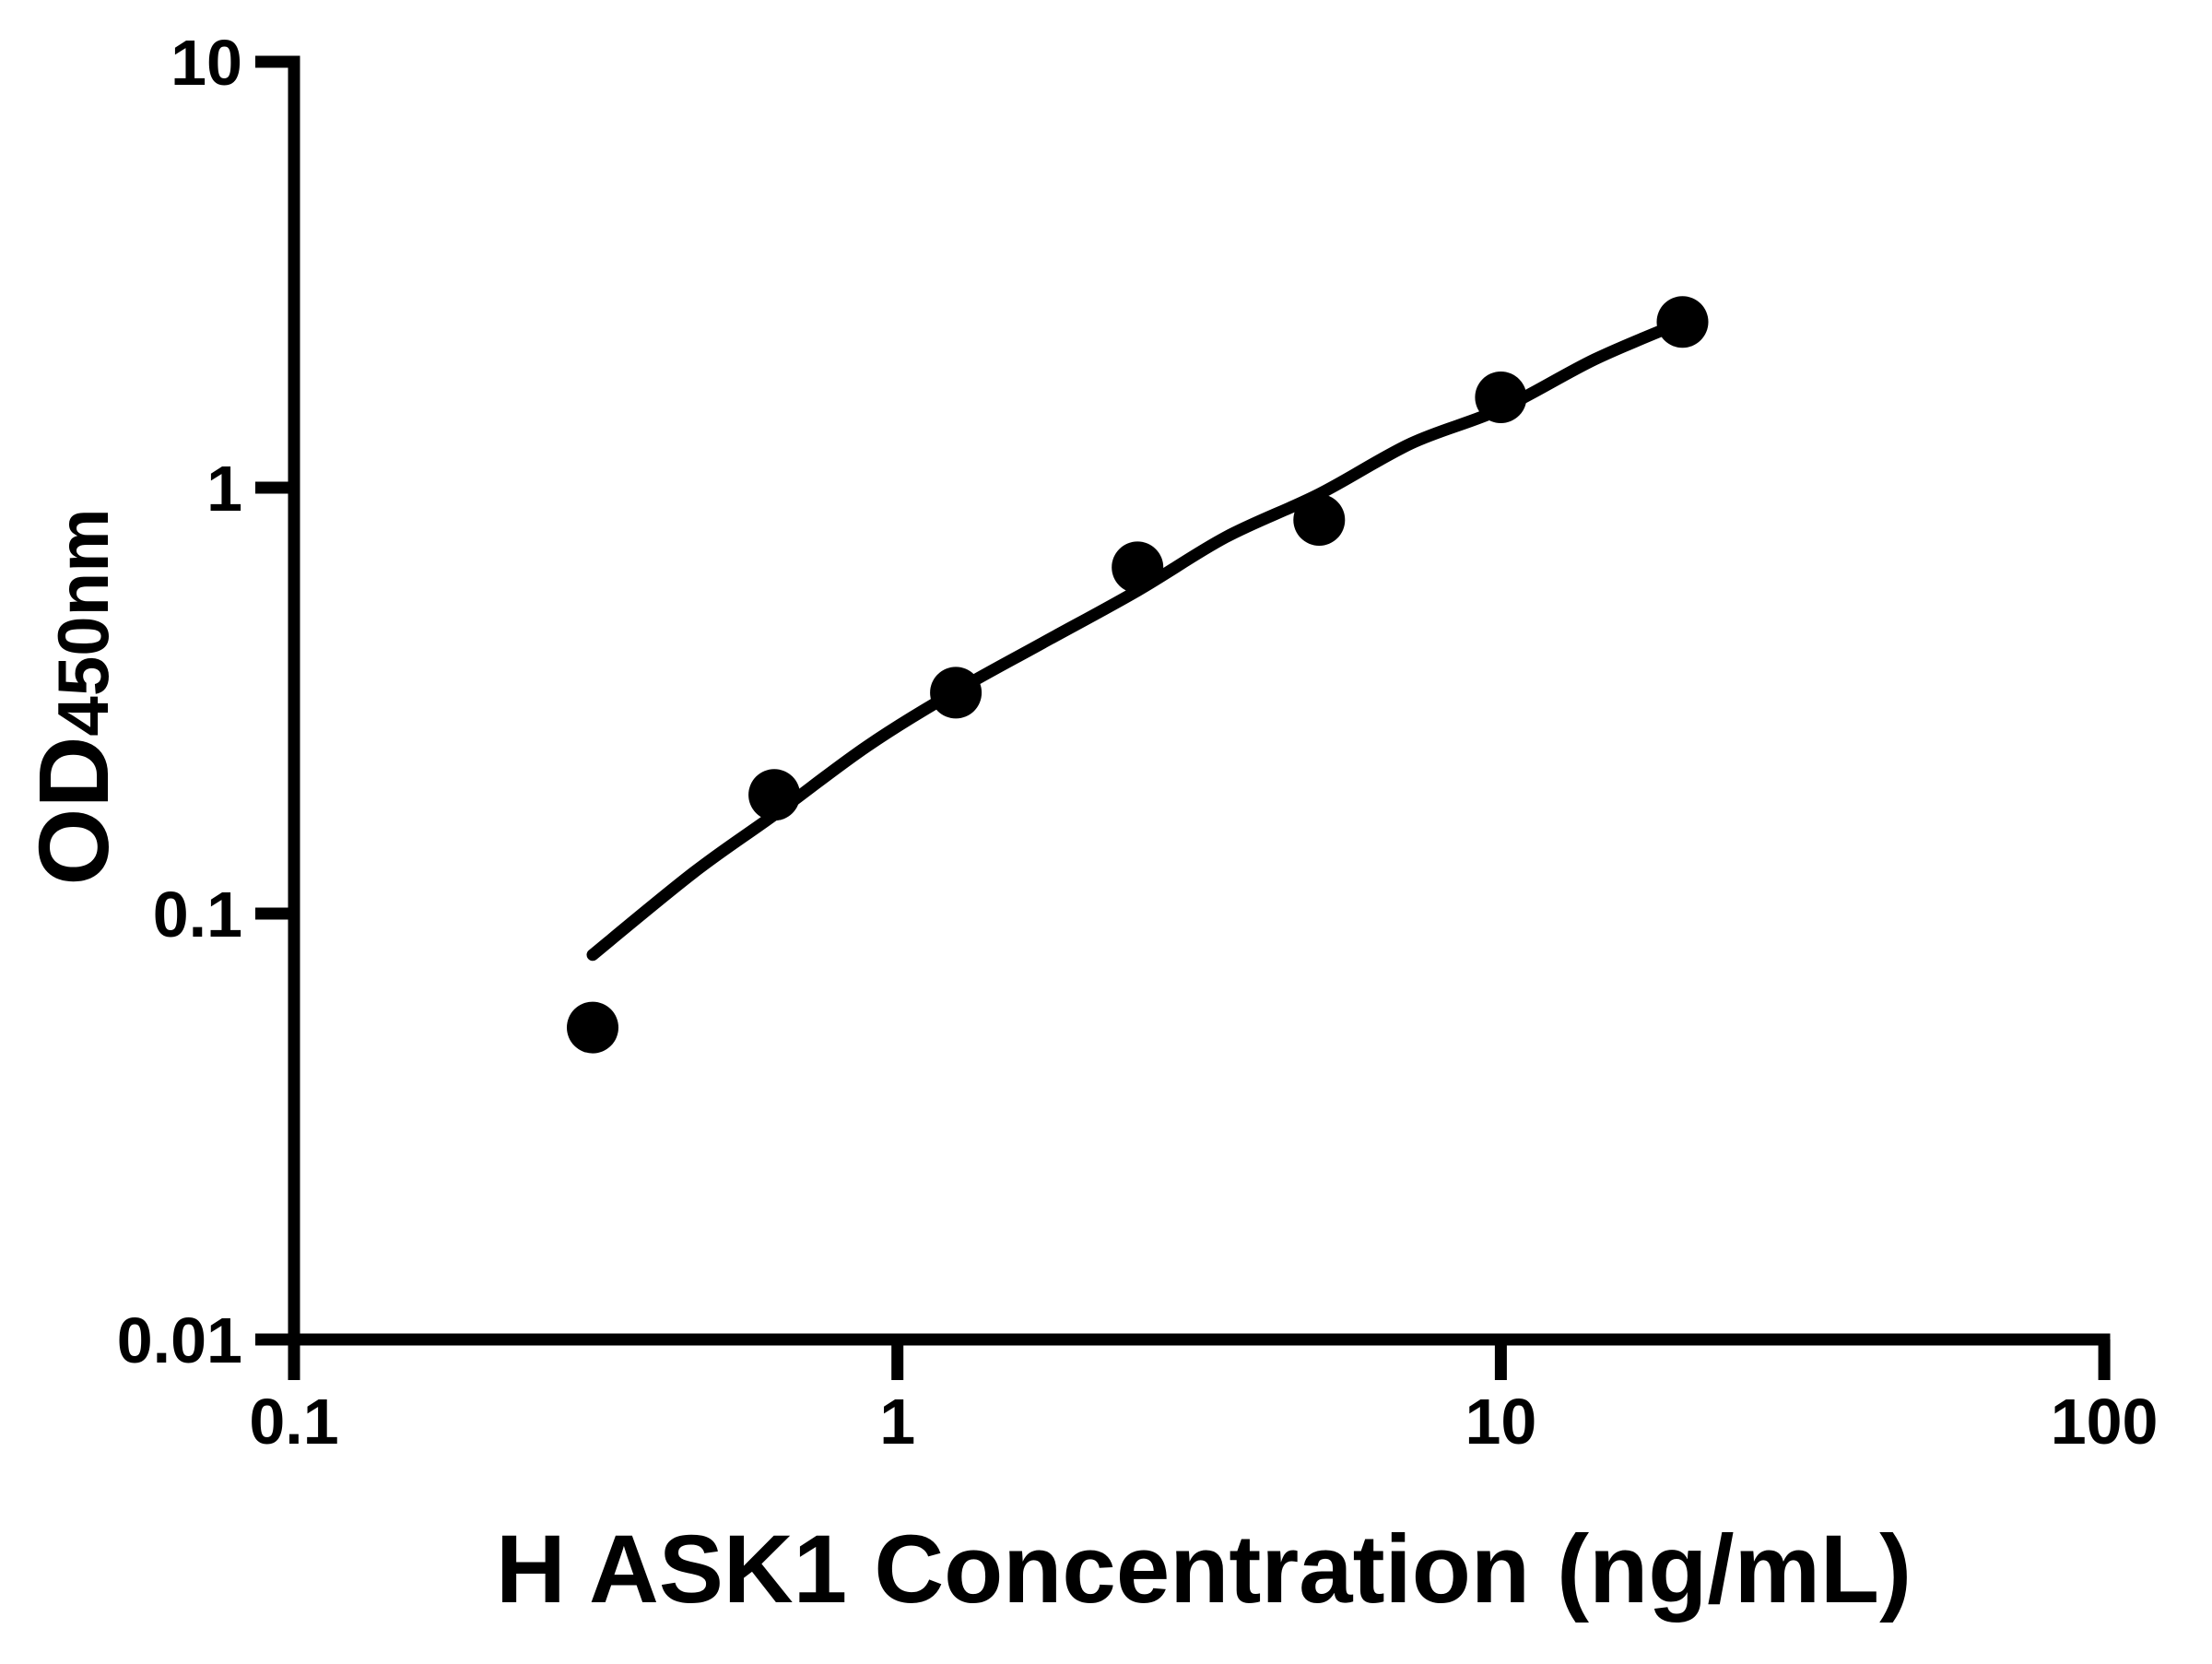 Image resolution: width=2212 pixels, height=1664 pixels. Describe the element at coordinates (1204, 1569) in the screenshot. I see `x-axis-title: H ASK1 Concentration (ng/mL)` at that location.